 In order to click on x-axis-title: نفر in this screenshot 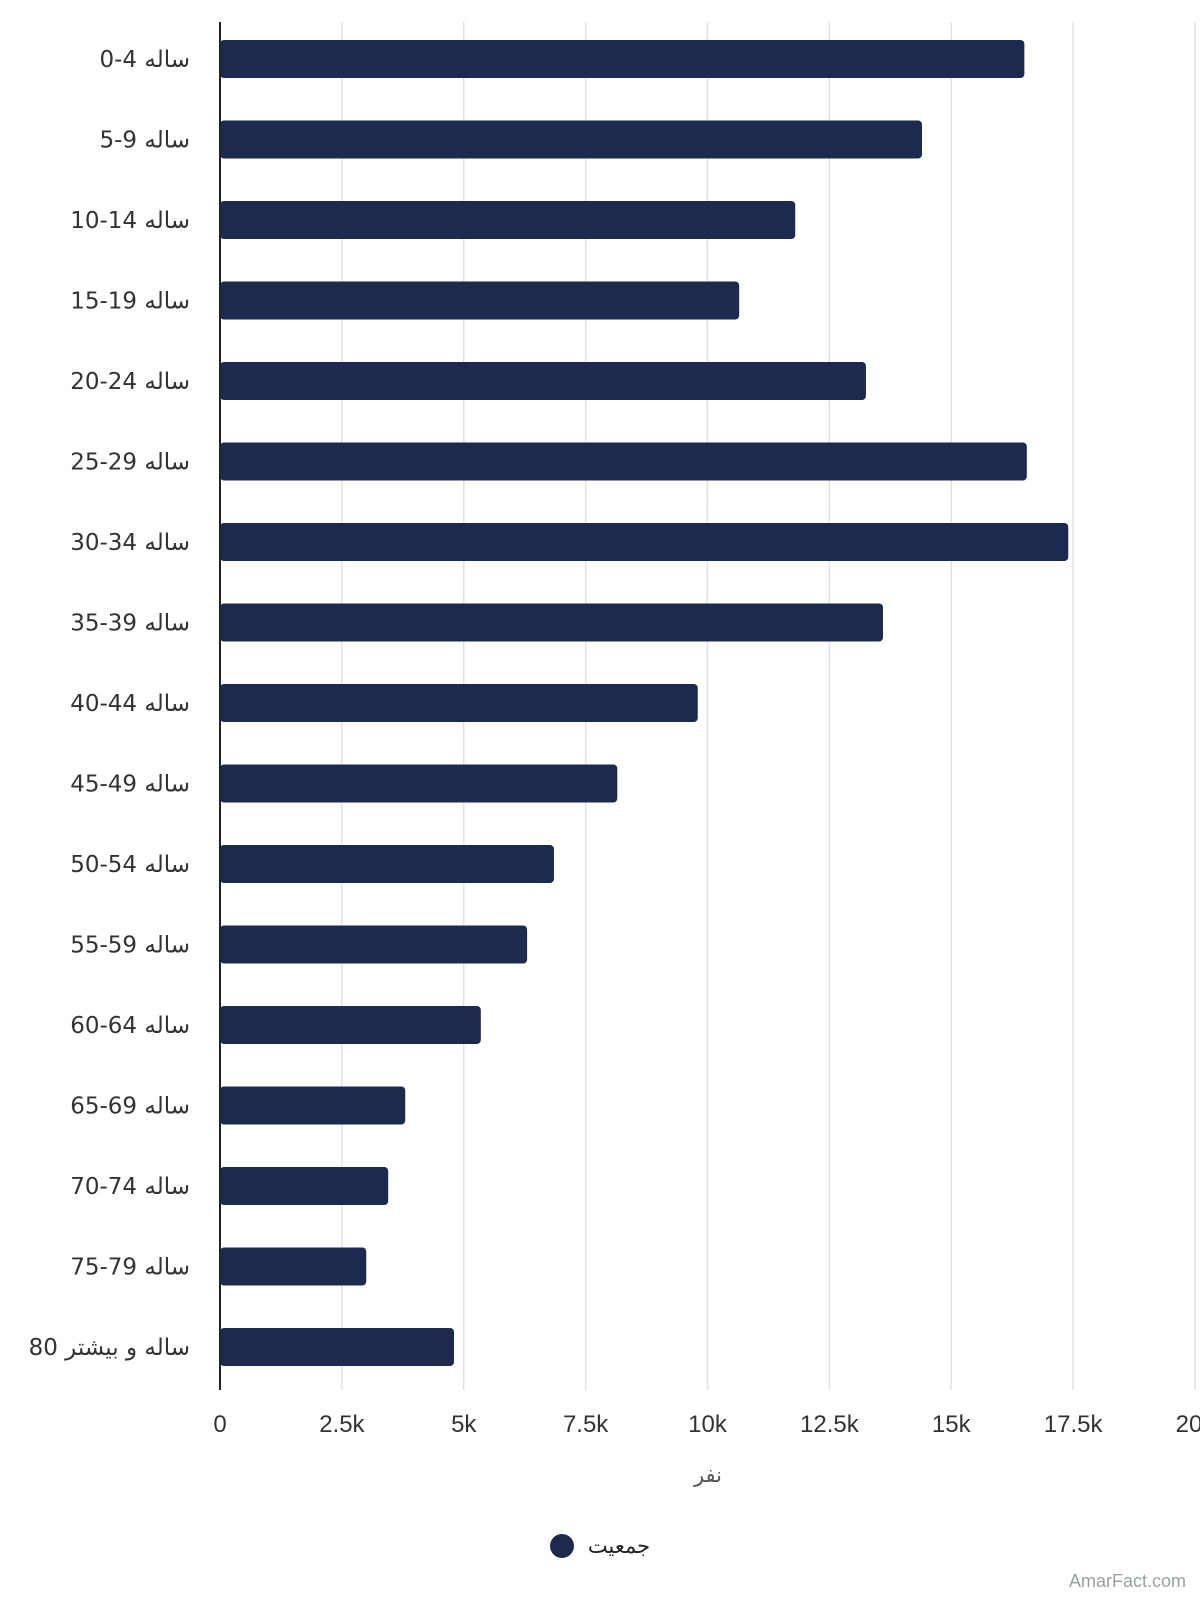, I will do `click(707, 1475)`.